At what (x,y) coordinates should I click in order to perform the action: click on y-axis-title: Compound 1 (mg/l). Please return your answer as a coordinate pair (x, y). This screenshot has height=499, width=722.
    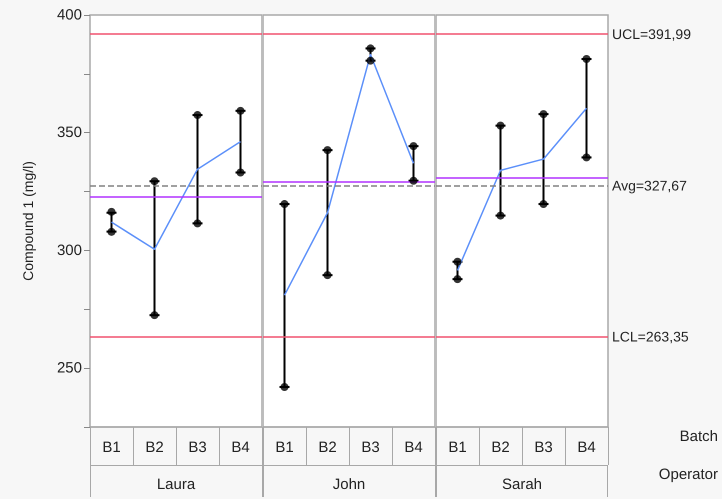
    Looking at the image, I should click on (28, 221).